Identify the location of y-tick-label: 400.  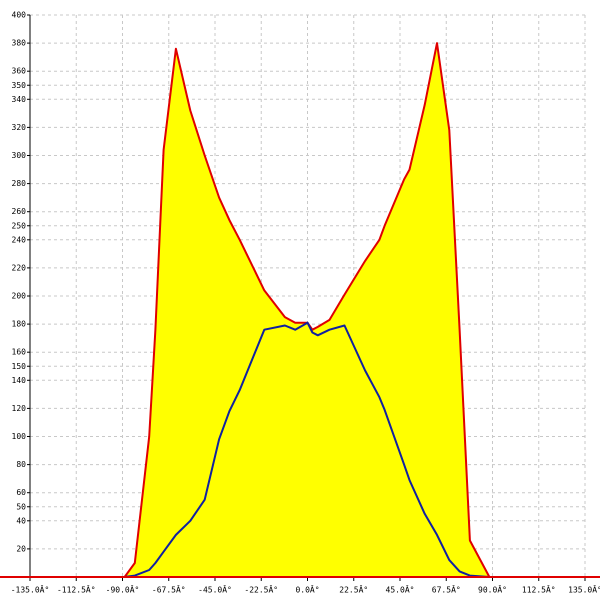
(19, 15).